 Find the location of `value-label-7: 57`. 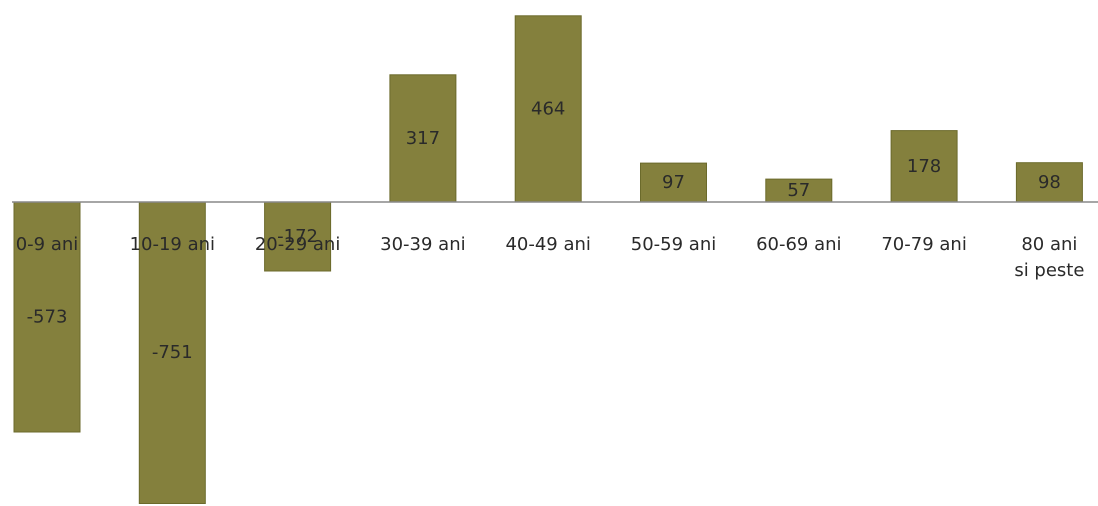

value-label-7: 57 is located at coordinates (798, 190).